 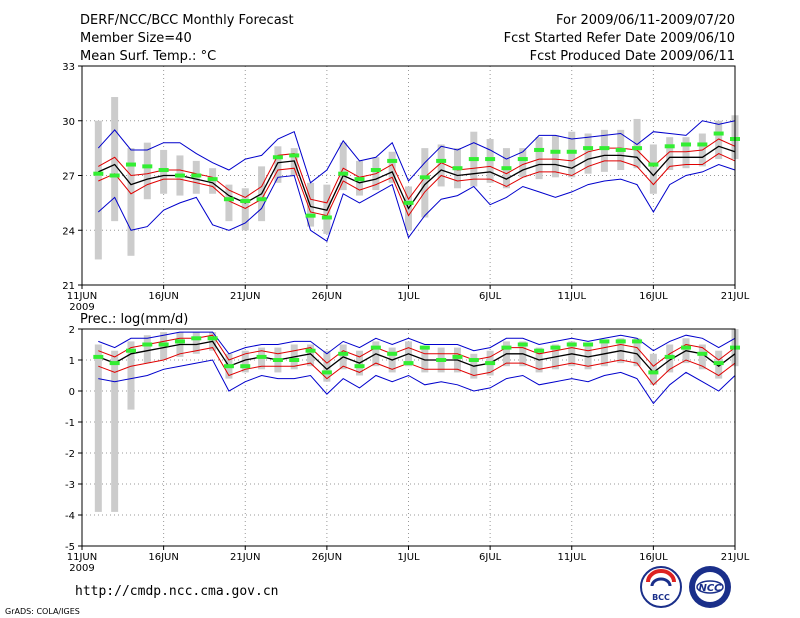 I want to click on temp-y-tick-label: 24, so click(x=68, y=231).